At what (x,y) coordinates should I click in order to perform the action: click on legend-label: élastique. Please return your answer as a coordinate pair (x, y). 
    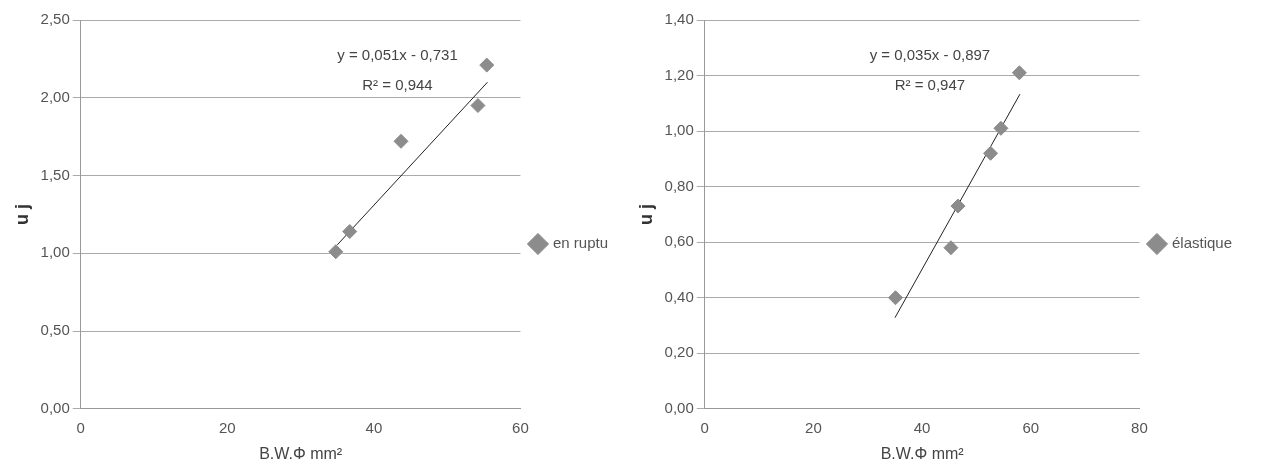
    Looking at the image, I should click on (1201, 243).